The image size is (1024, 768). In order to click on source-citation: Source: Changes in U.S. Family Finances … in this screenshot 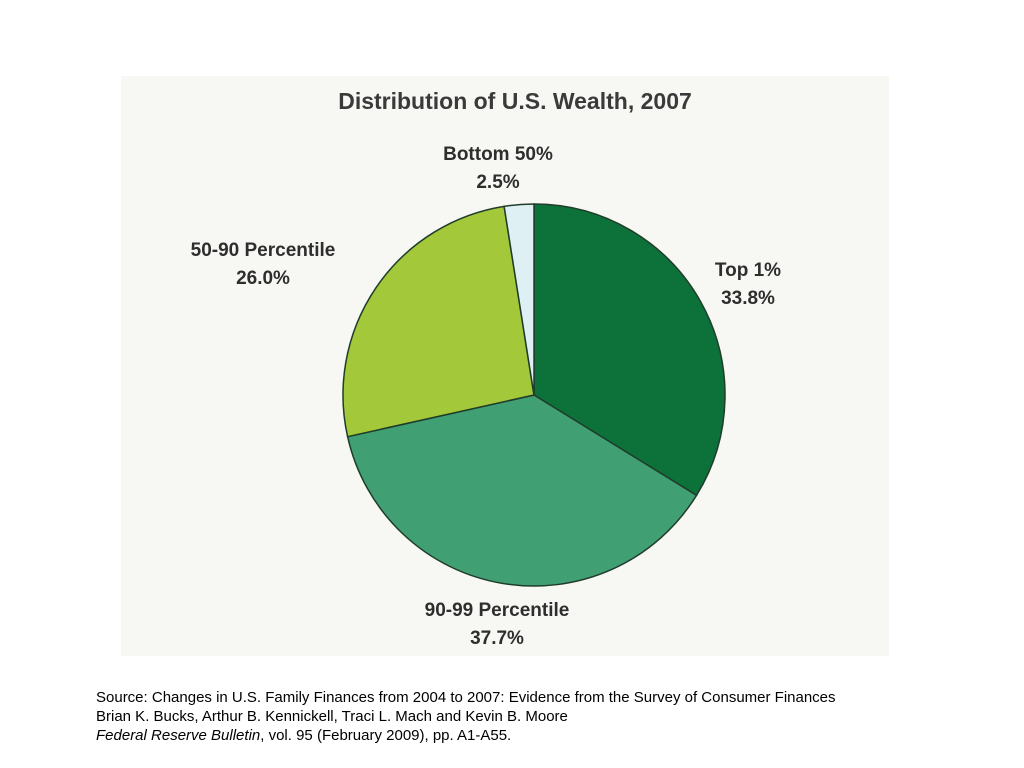, I will do `click(546, 716)`.